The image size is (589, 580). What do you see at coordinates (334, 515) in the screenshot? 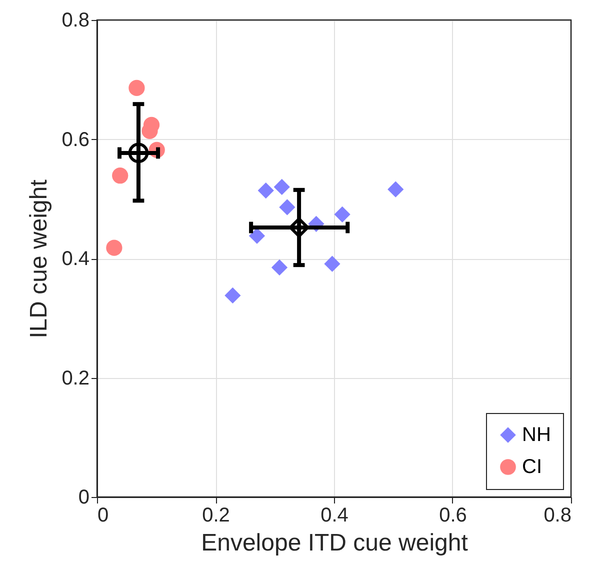
I see `x-tick-label: 0.4` at bounding box center [334, 515].